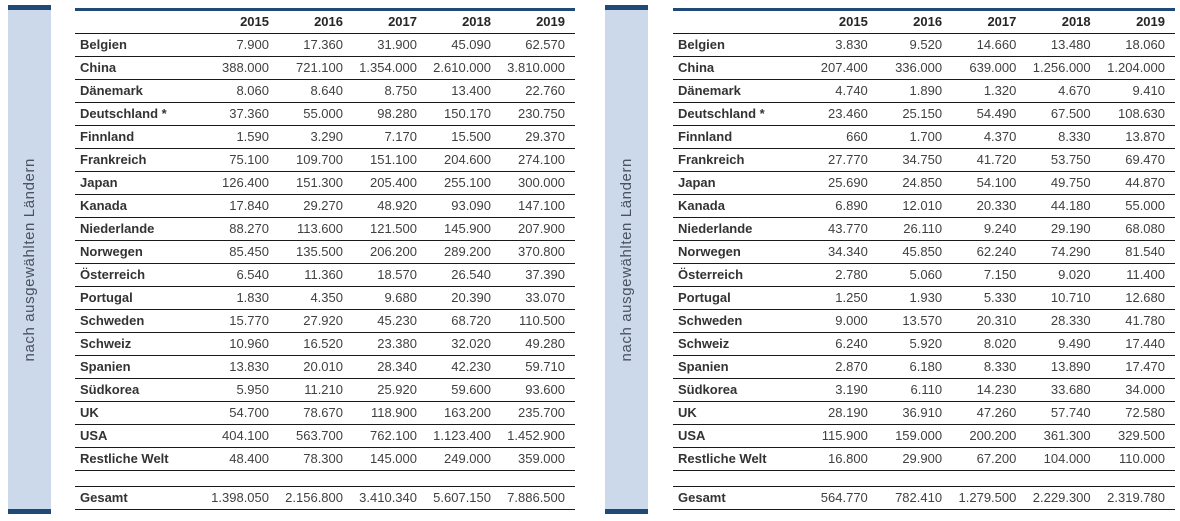 This screenshot has width=1180, height=521. Describe the element at coordinates (538, 206) in the screenshot. I see `value-cell: 147.100` at that location.